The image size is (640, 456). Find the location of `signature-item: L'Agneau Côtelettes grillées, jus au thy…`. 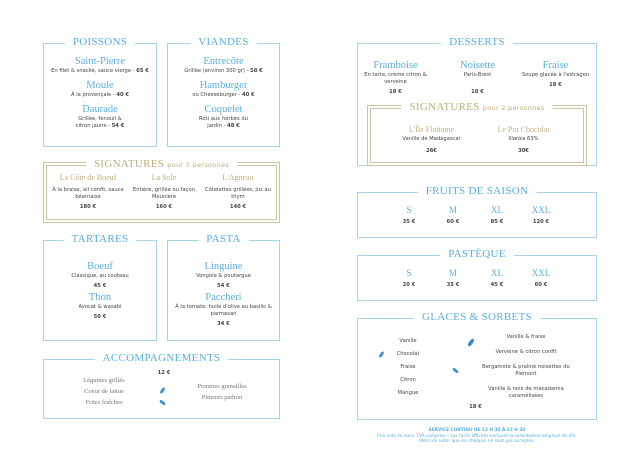

signature-item: L'Agneau Côtelettes grillées, jus au thy… is located at coordinates (238, 191).